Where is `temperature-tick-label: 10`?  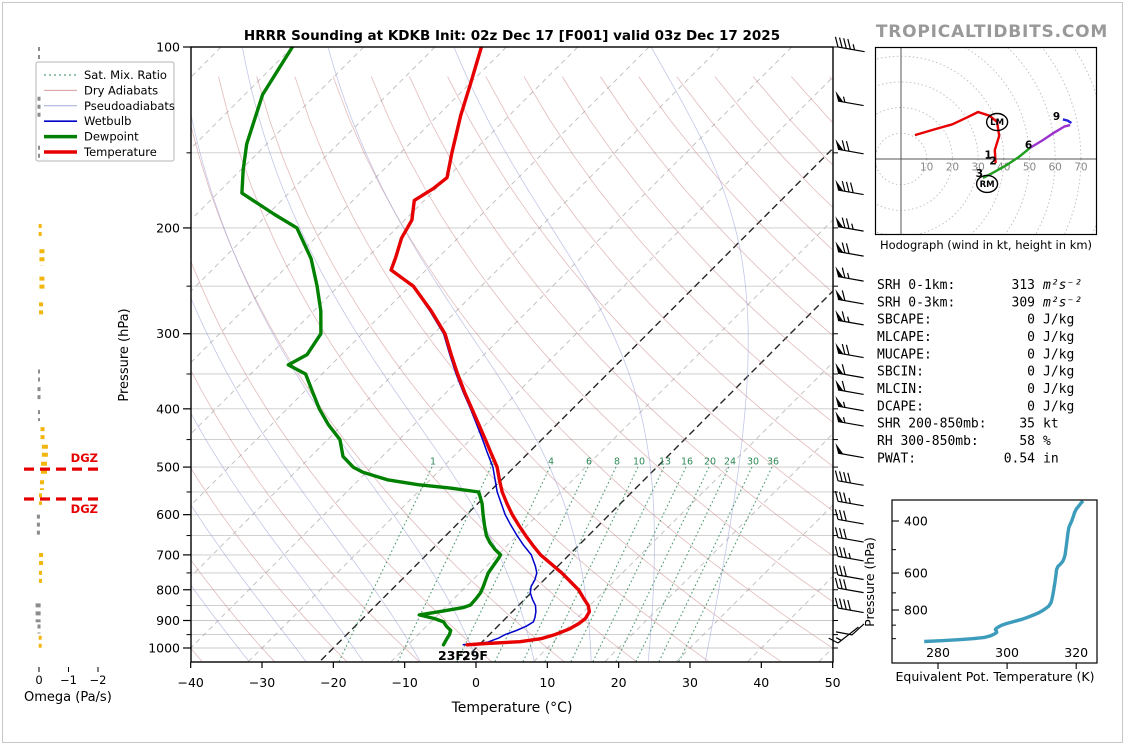
temperature-tick-label: 10 is located at coordinates (547, 682).